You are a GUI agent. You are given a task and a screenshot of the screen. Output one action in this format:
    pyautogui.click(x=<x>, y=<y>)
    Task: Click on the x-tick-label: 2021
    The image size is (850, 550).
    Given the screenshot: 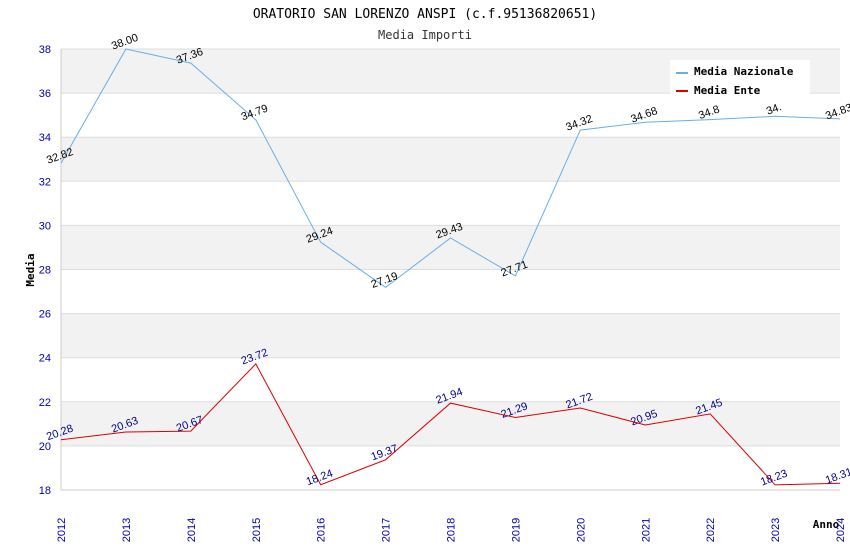 What is the action you would take?
    pyautogui.click(x=646, y=530)
    